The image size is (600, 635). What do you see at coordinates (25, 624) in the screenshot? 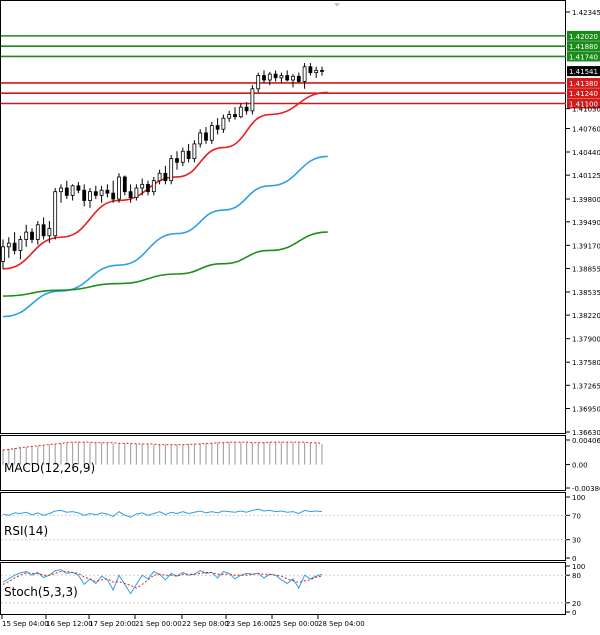
I see `time-axis-label: 15 Sep 04:00` at bounding box center [25, 624].